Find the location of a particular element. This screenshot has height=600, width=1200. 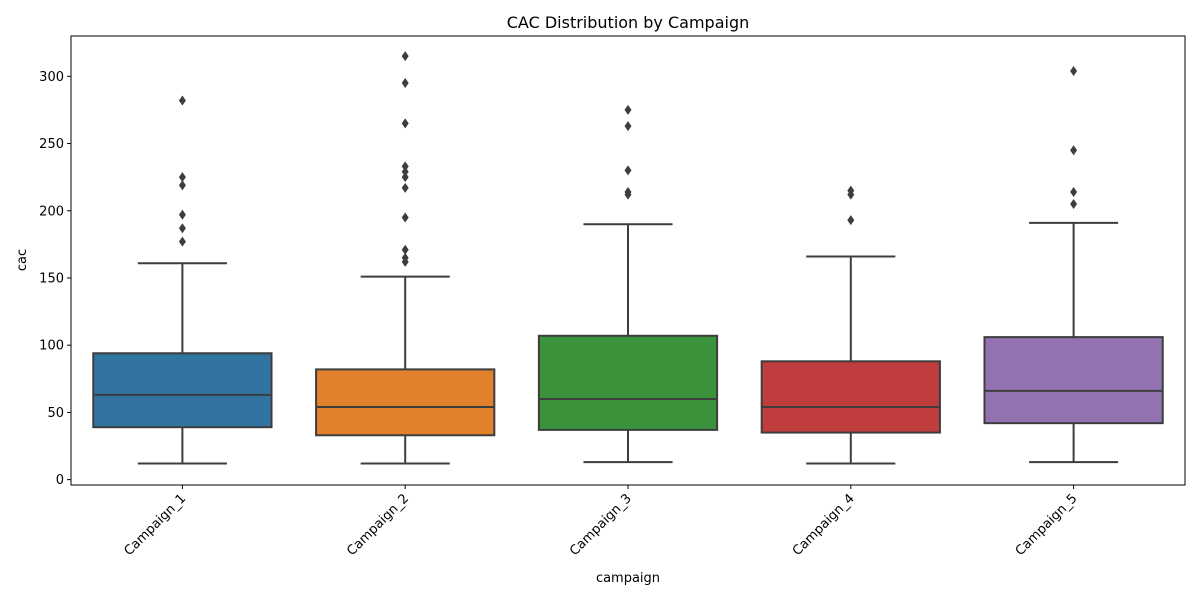

y-axis-label: cac is located at coordinates (22, 260).